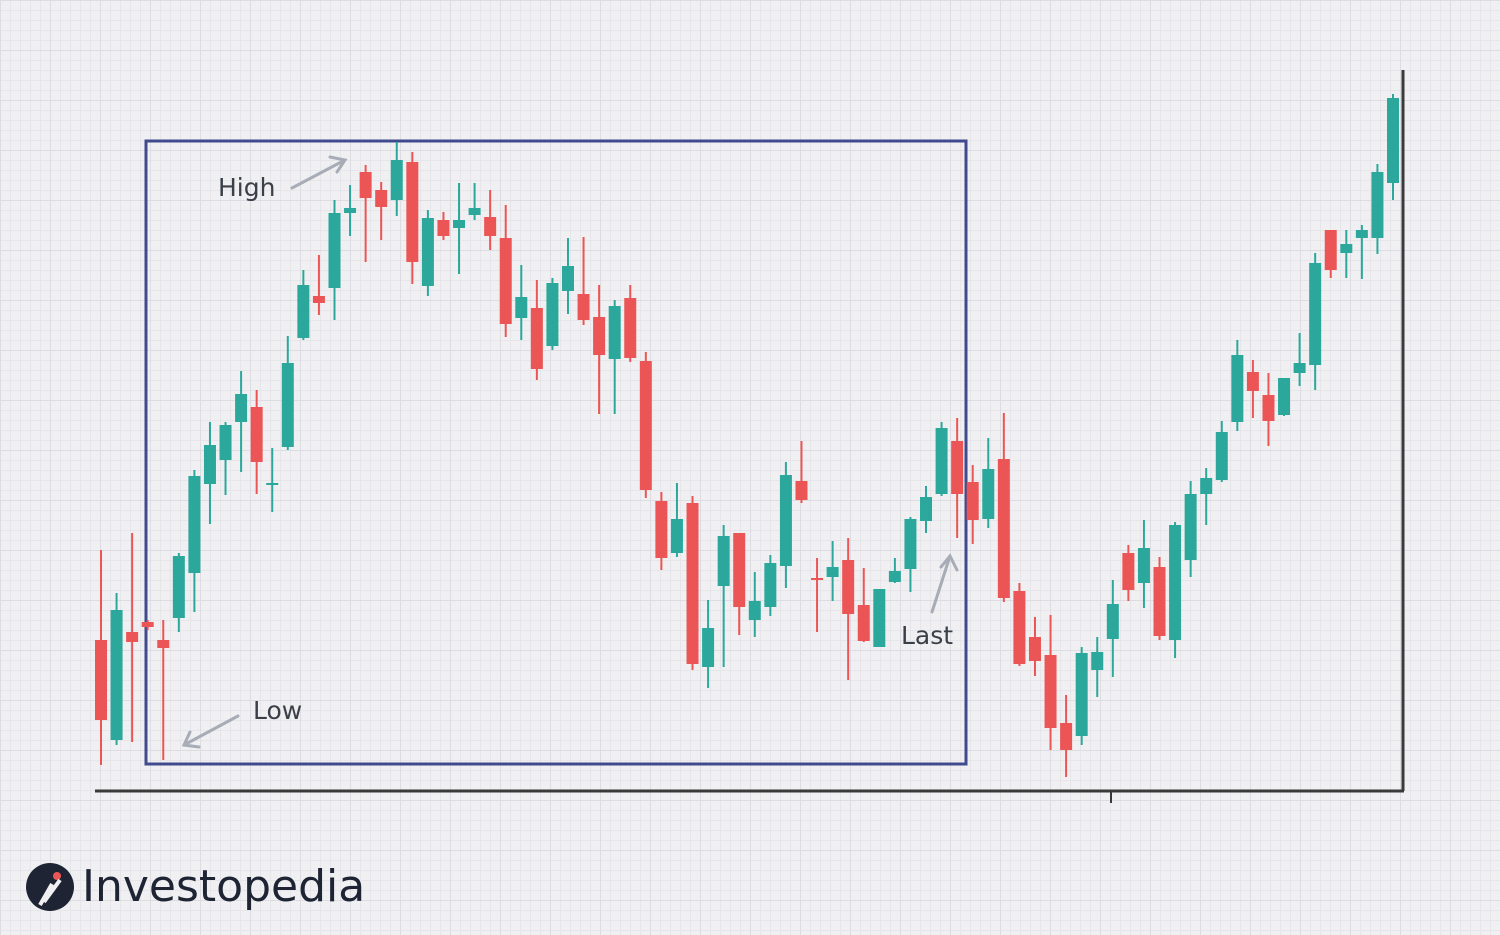 This screenshot has width=1500, height=935. Describe the element at coordinates (57, 876) in the screenshot. I see `logo-dot` at that location.